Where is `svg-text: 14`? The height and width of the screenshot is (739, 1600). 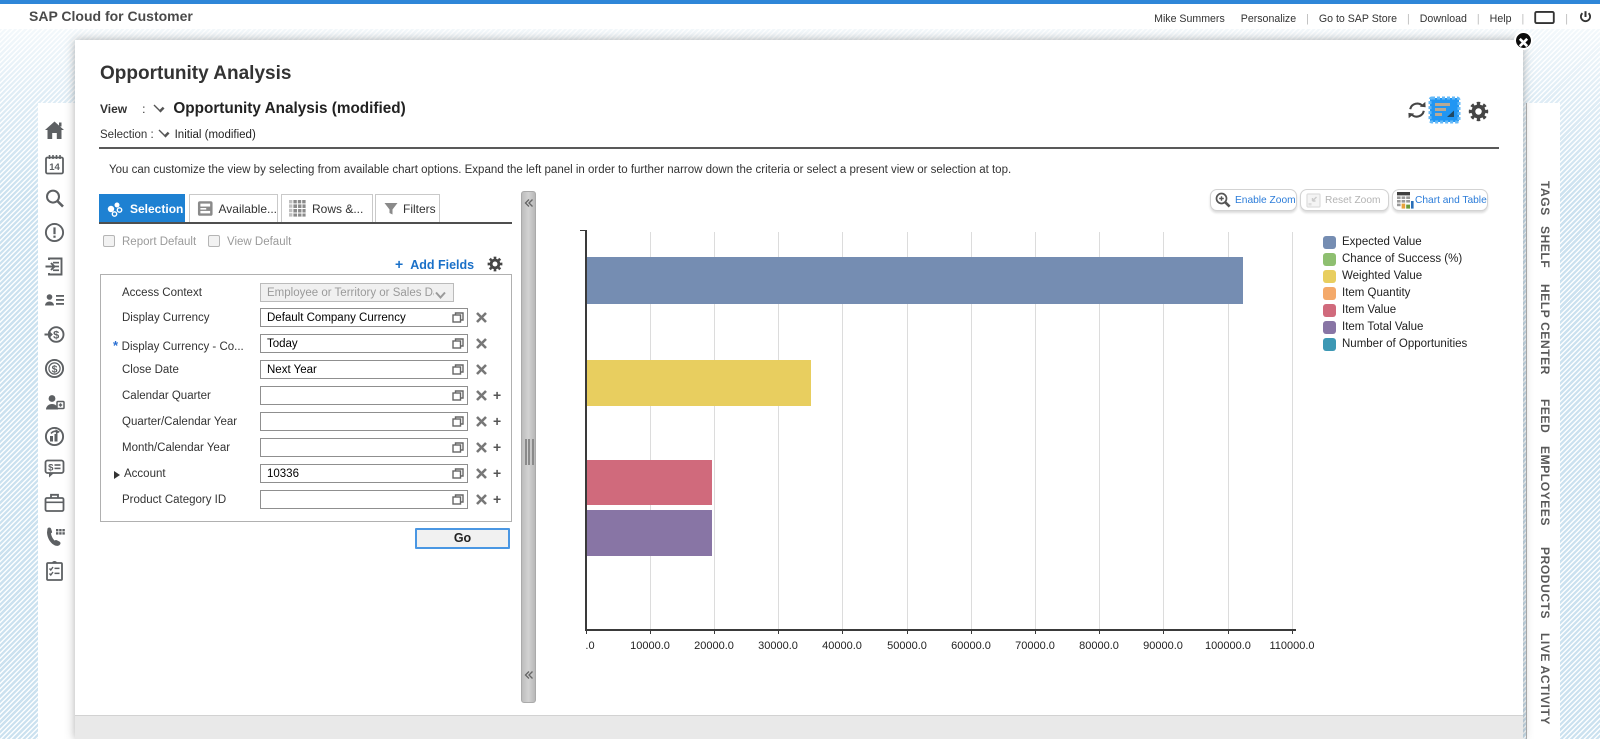
svg-text: 14 is located at coordinates (54, 167).